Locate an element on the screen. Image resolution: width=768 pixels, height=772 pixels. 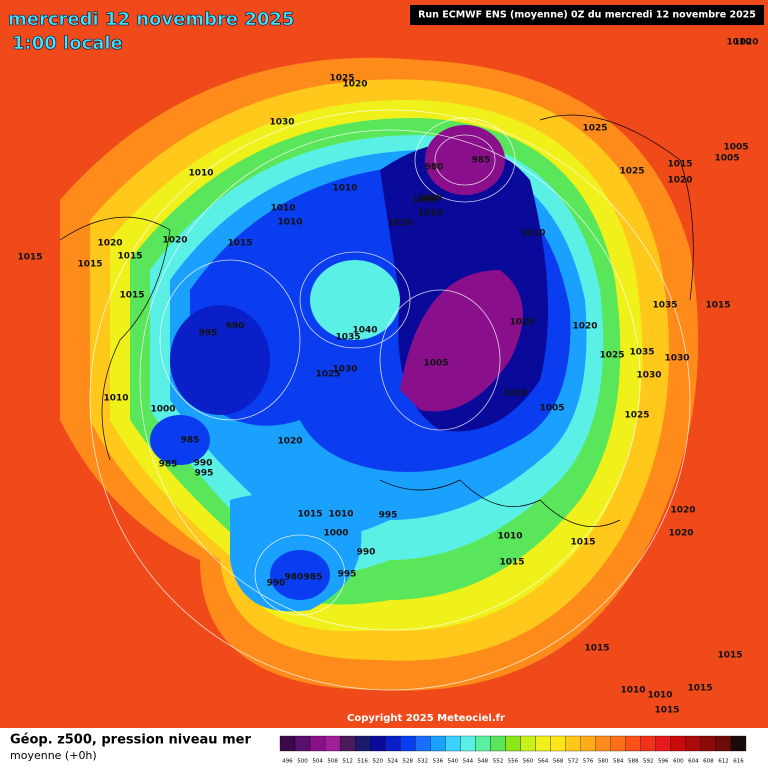
legend-label: 592 is located at coordinates (648, 762).